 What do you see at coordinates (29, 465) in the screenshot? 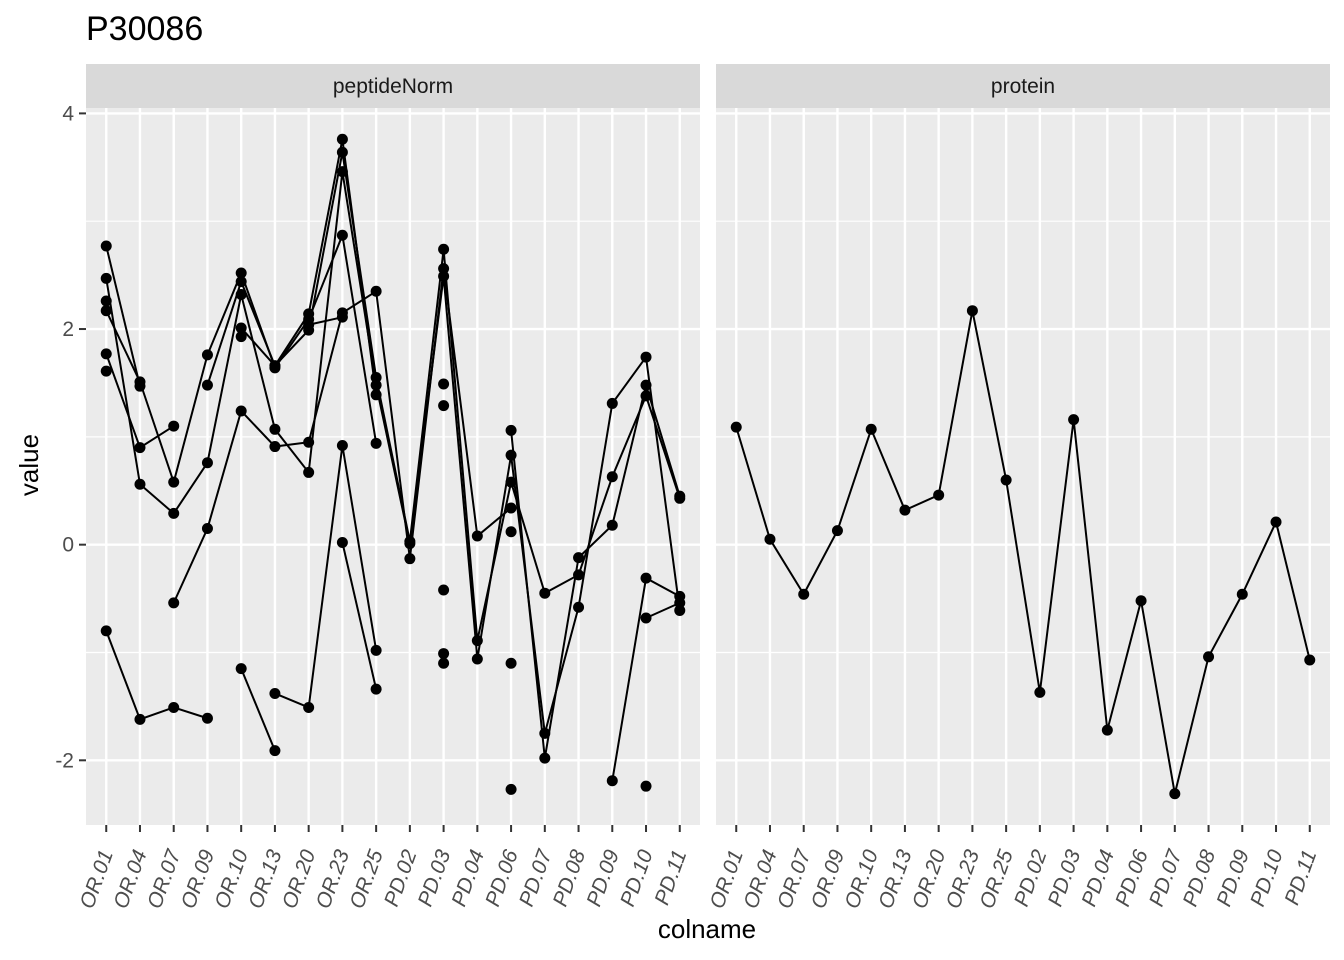
I see `y-axis-label: value` at bounding box center [29, 465].